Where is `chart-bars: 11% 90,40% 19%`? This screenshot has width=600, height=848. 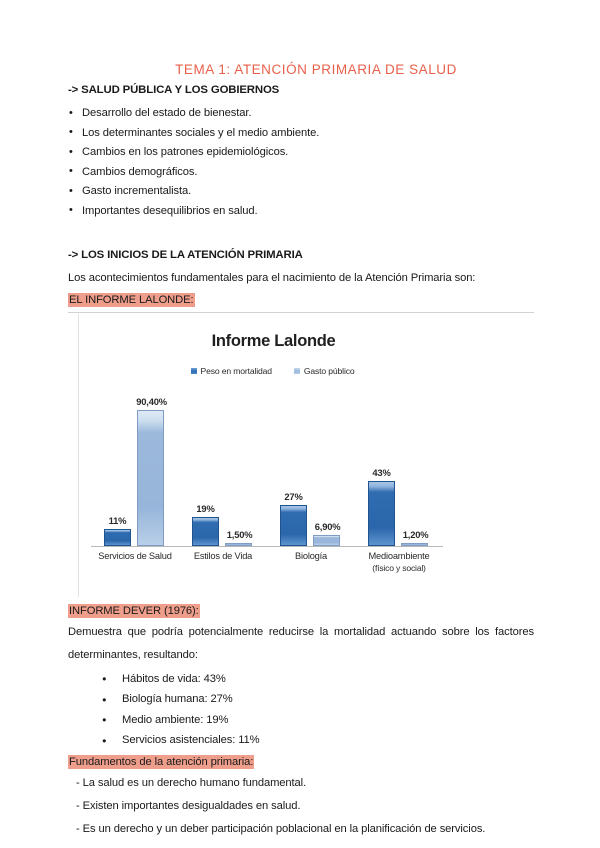
chart-bars: 11% 90,40% 19% is located at coordinates (267, 471).